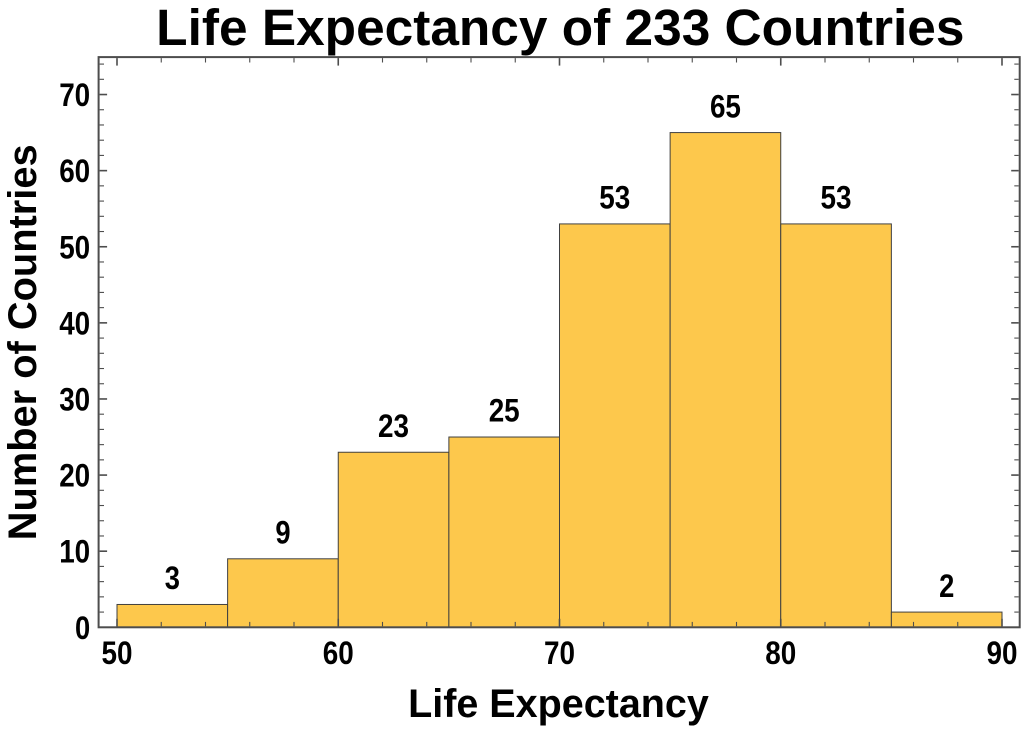 The width and height of the screenshot is (1024, 735). What do you see at coordinates (504, 411) in the screenshot?
I see `svg-text: 25` at bounding box center [504, 411].